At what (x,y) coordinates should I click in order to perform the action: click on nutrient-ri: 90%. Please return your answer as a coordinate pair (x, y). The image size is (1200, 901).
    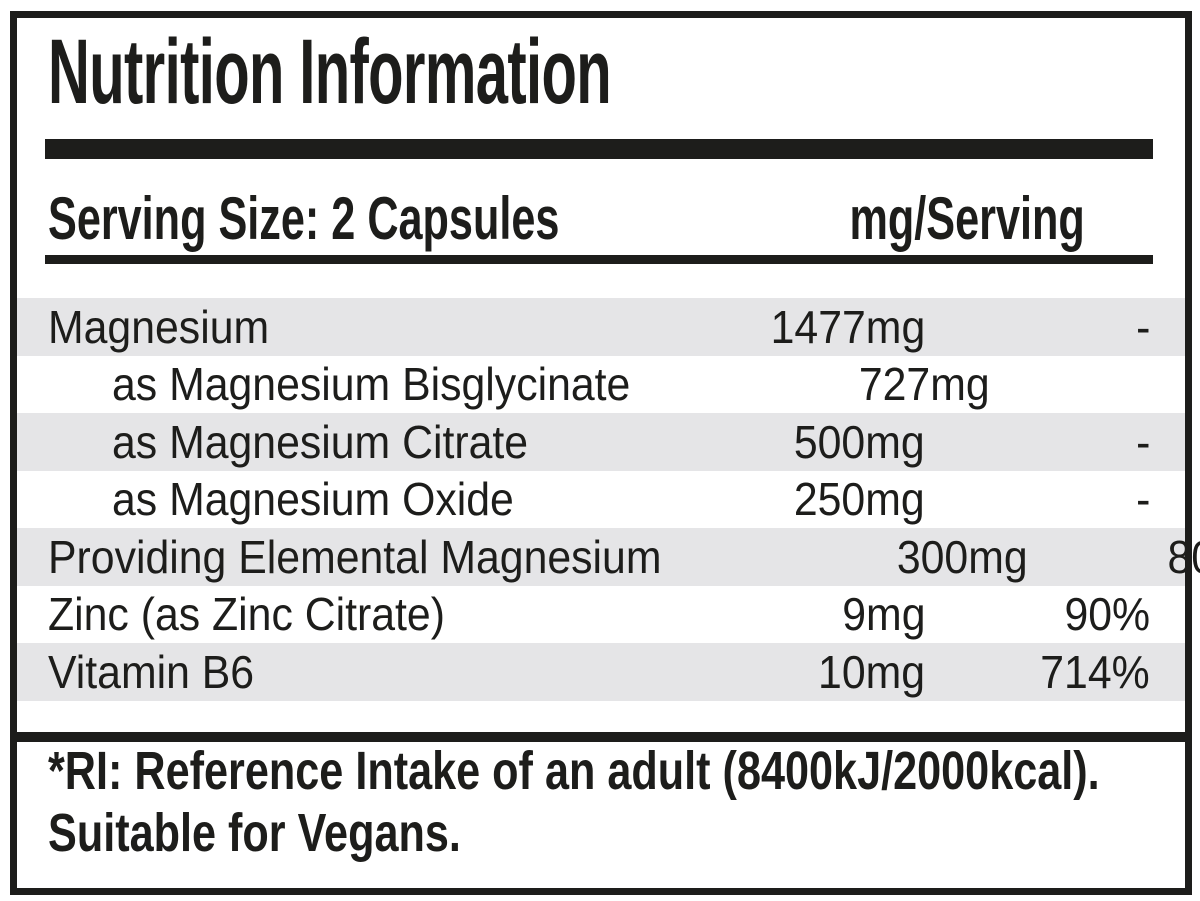
    Looking at the image, I should click on (1107, 614).